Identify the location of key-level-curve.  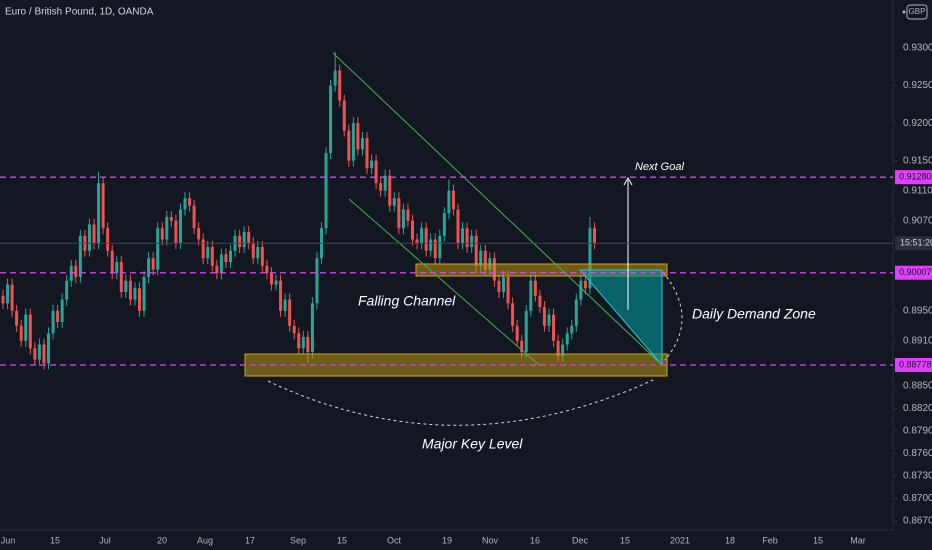
(460, 402).